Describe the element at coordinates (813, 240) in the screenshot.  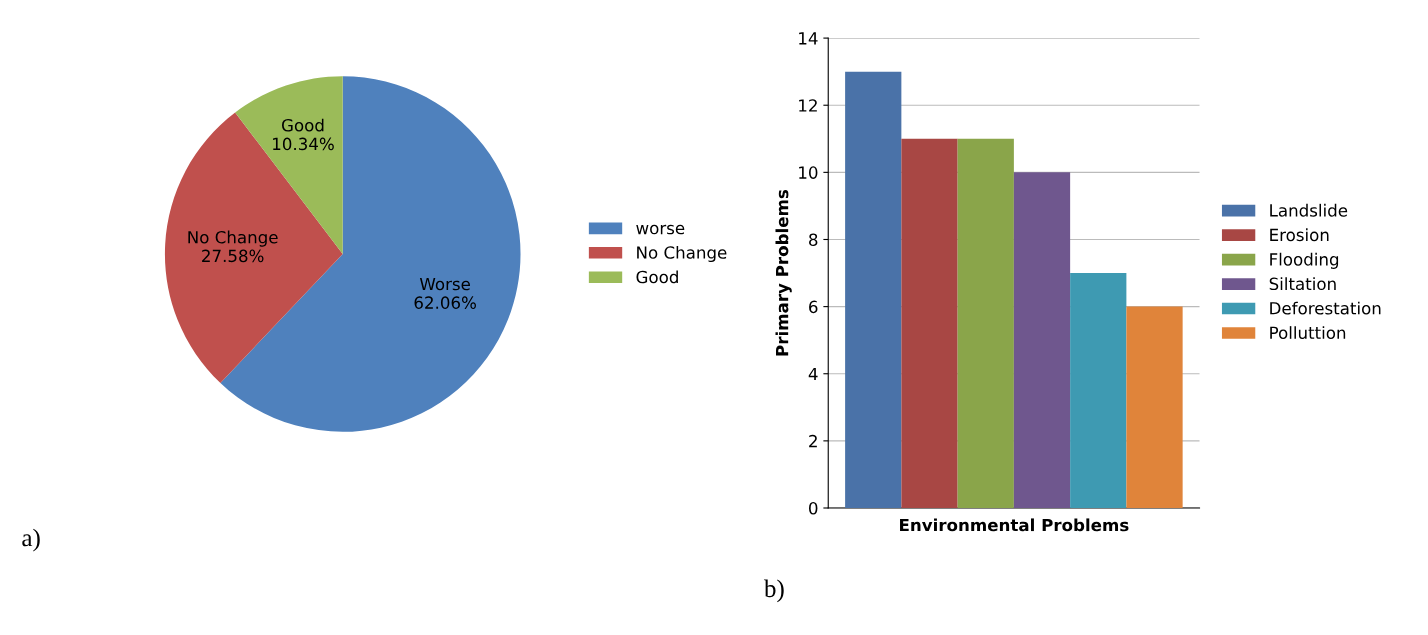
I see `y-tick-label: 8` at that location.